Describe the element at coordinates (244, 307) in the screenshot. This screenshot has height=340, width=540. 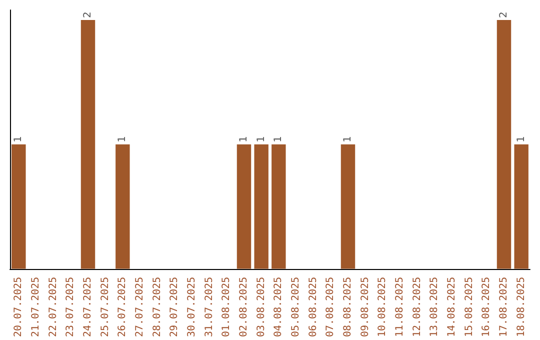
I see `x-tick-label: 02.08.2025` at that location.